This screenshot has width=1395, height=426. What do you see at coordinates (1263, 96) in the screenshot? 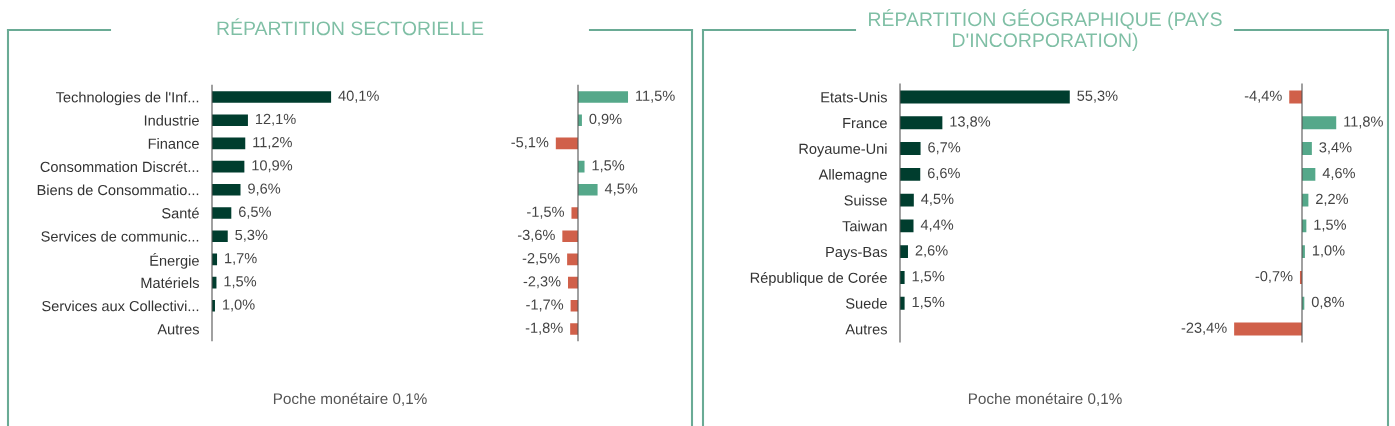
I see `data-label: -4,4%` at bounding box center [1263, 96].